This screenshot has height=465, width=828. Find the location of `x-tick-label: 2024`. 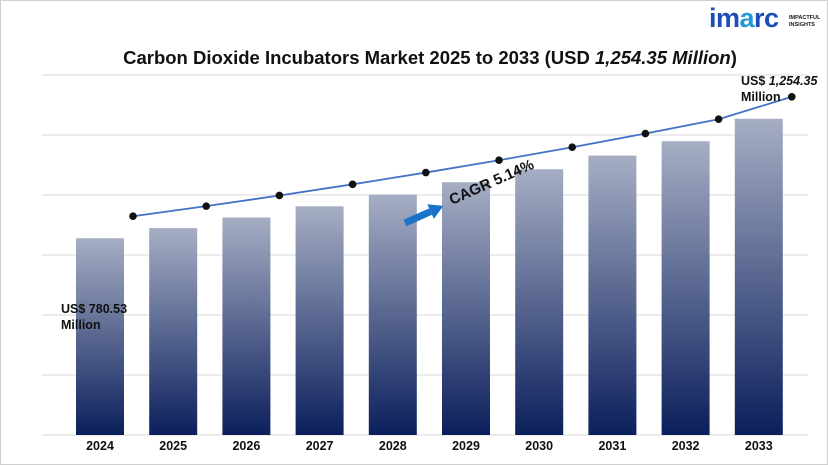

x-tick-label: 2024 is located at coordinates (100, 446).